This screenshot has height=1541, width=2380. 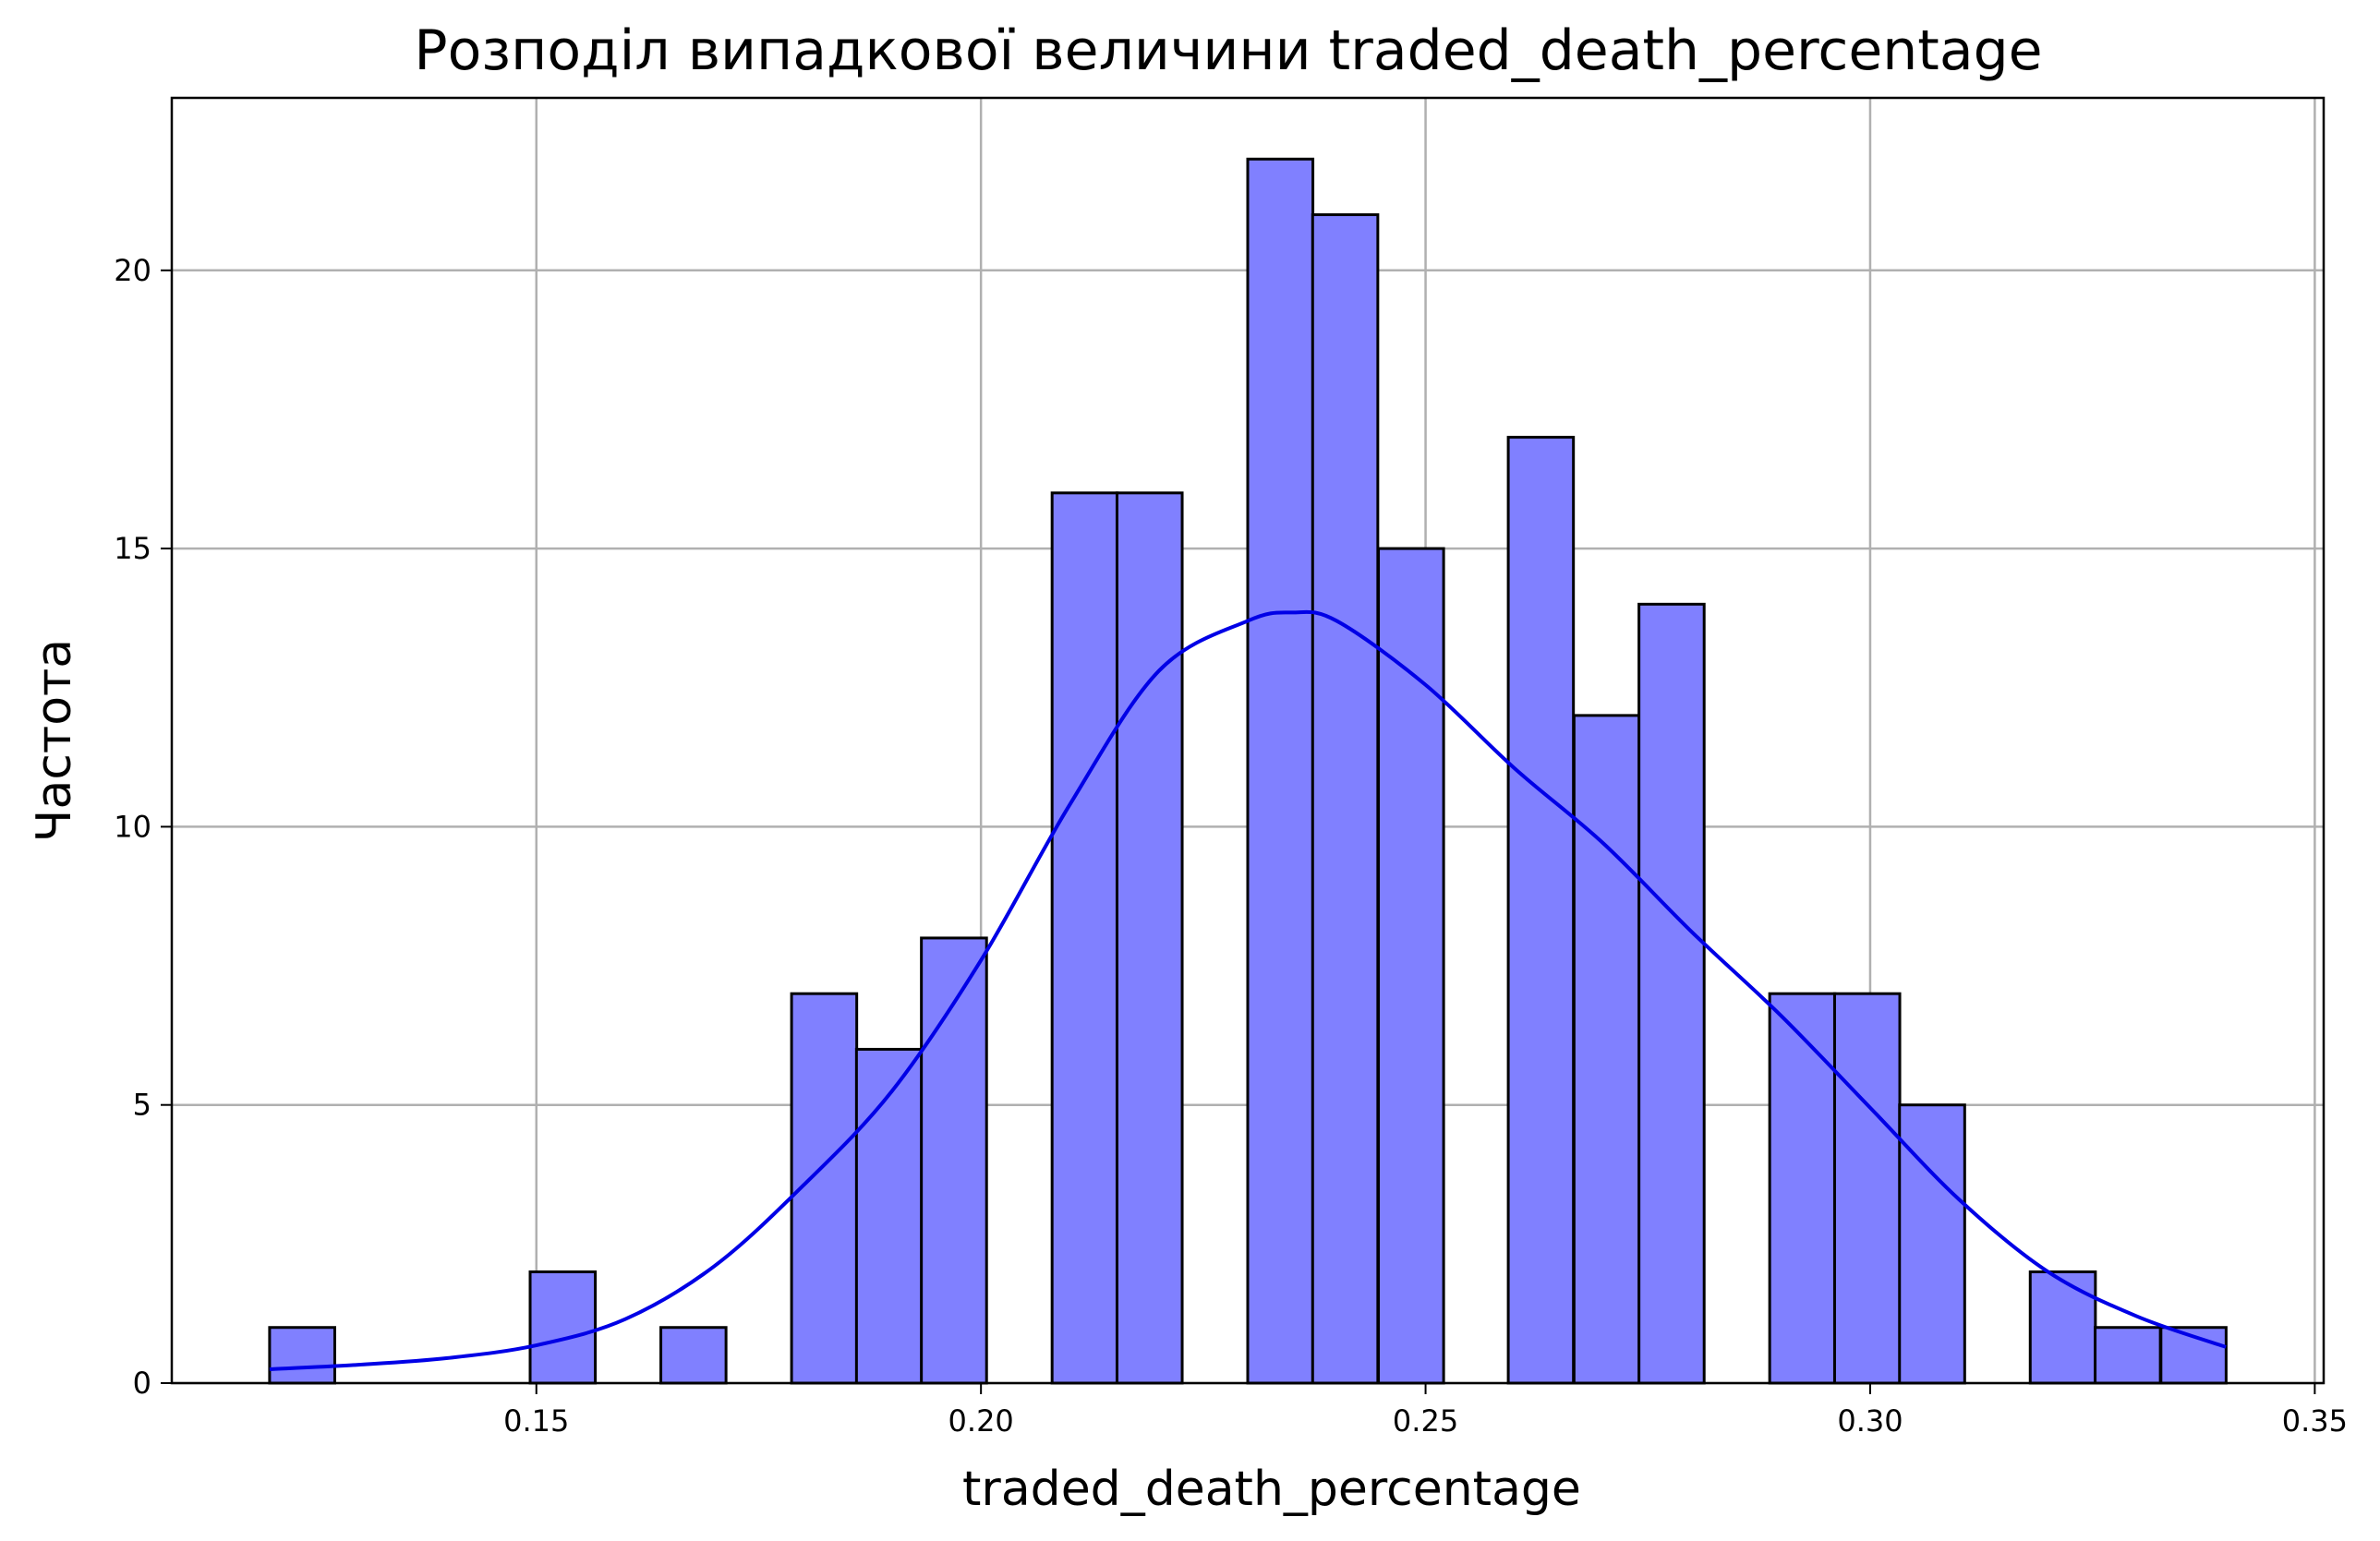 I want to click on y-tick-label: 5, so click(x=142, y=1105).